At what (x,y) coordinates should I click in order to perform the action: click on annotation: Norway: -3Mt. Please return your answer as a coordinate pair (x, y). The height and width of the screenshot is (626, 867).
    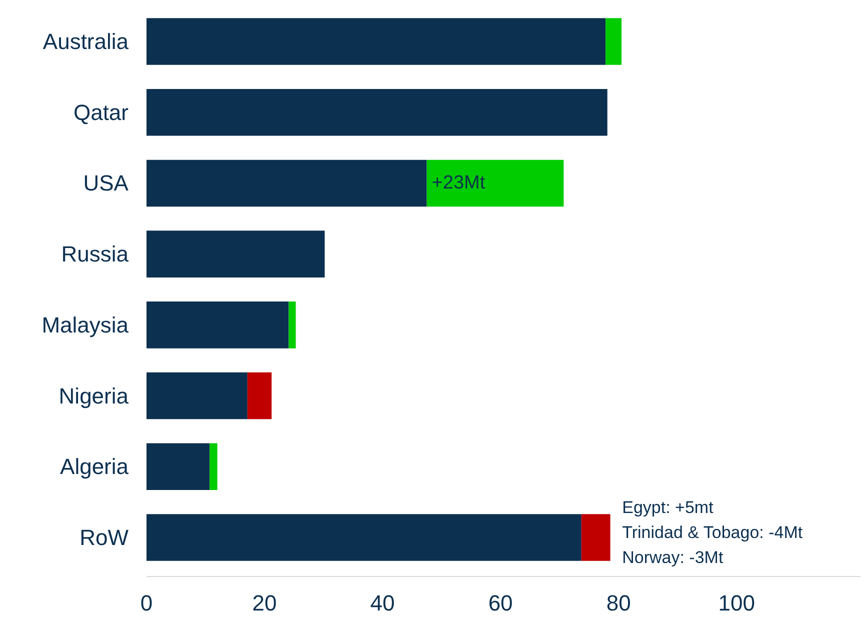
    Looking at the image, I should click on (673, 558).